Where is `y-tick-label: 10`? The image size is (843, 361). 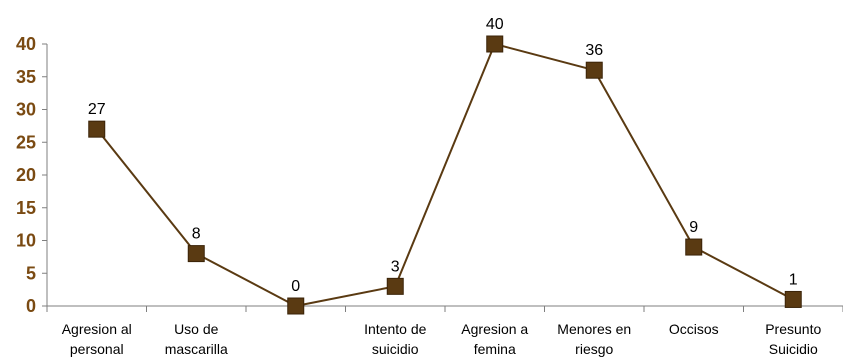 y-tick-label: 10 is located at coordinates (26, 241).